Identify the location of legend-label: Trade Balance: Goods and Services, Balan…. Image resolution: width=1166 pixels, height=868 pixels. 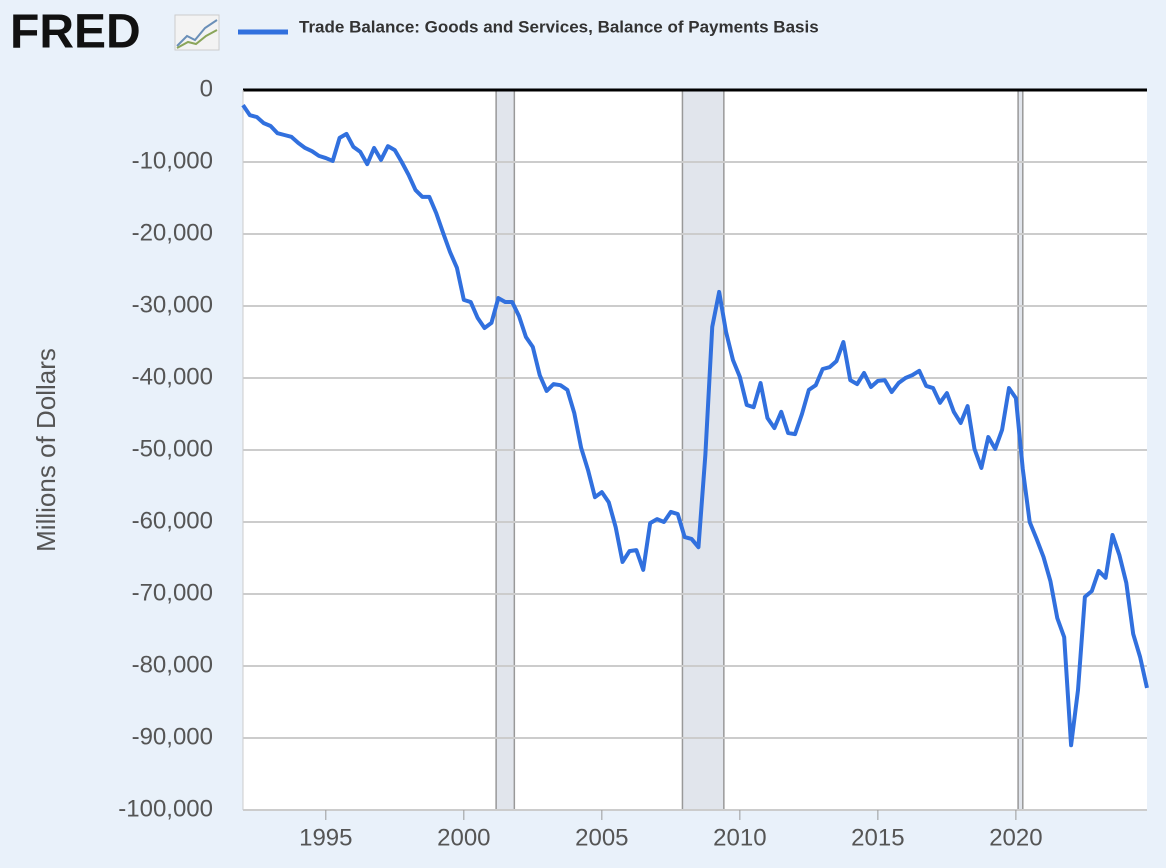
(559, 26).